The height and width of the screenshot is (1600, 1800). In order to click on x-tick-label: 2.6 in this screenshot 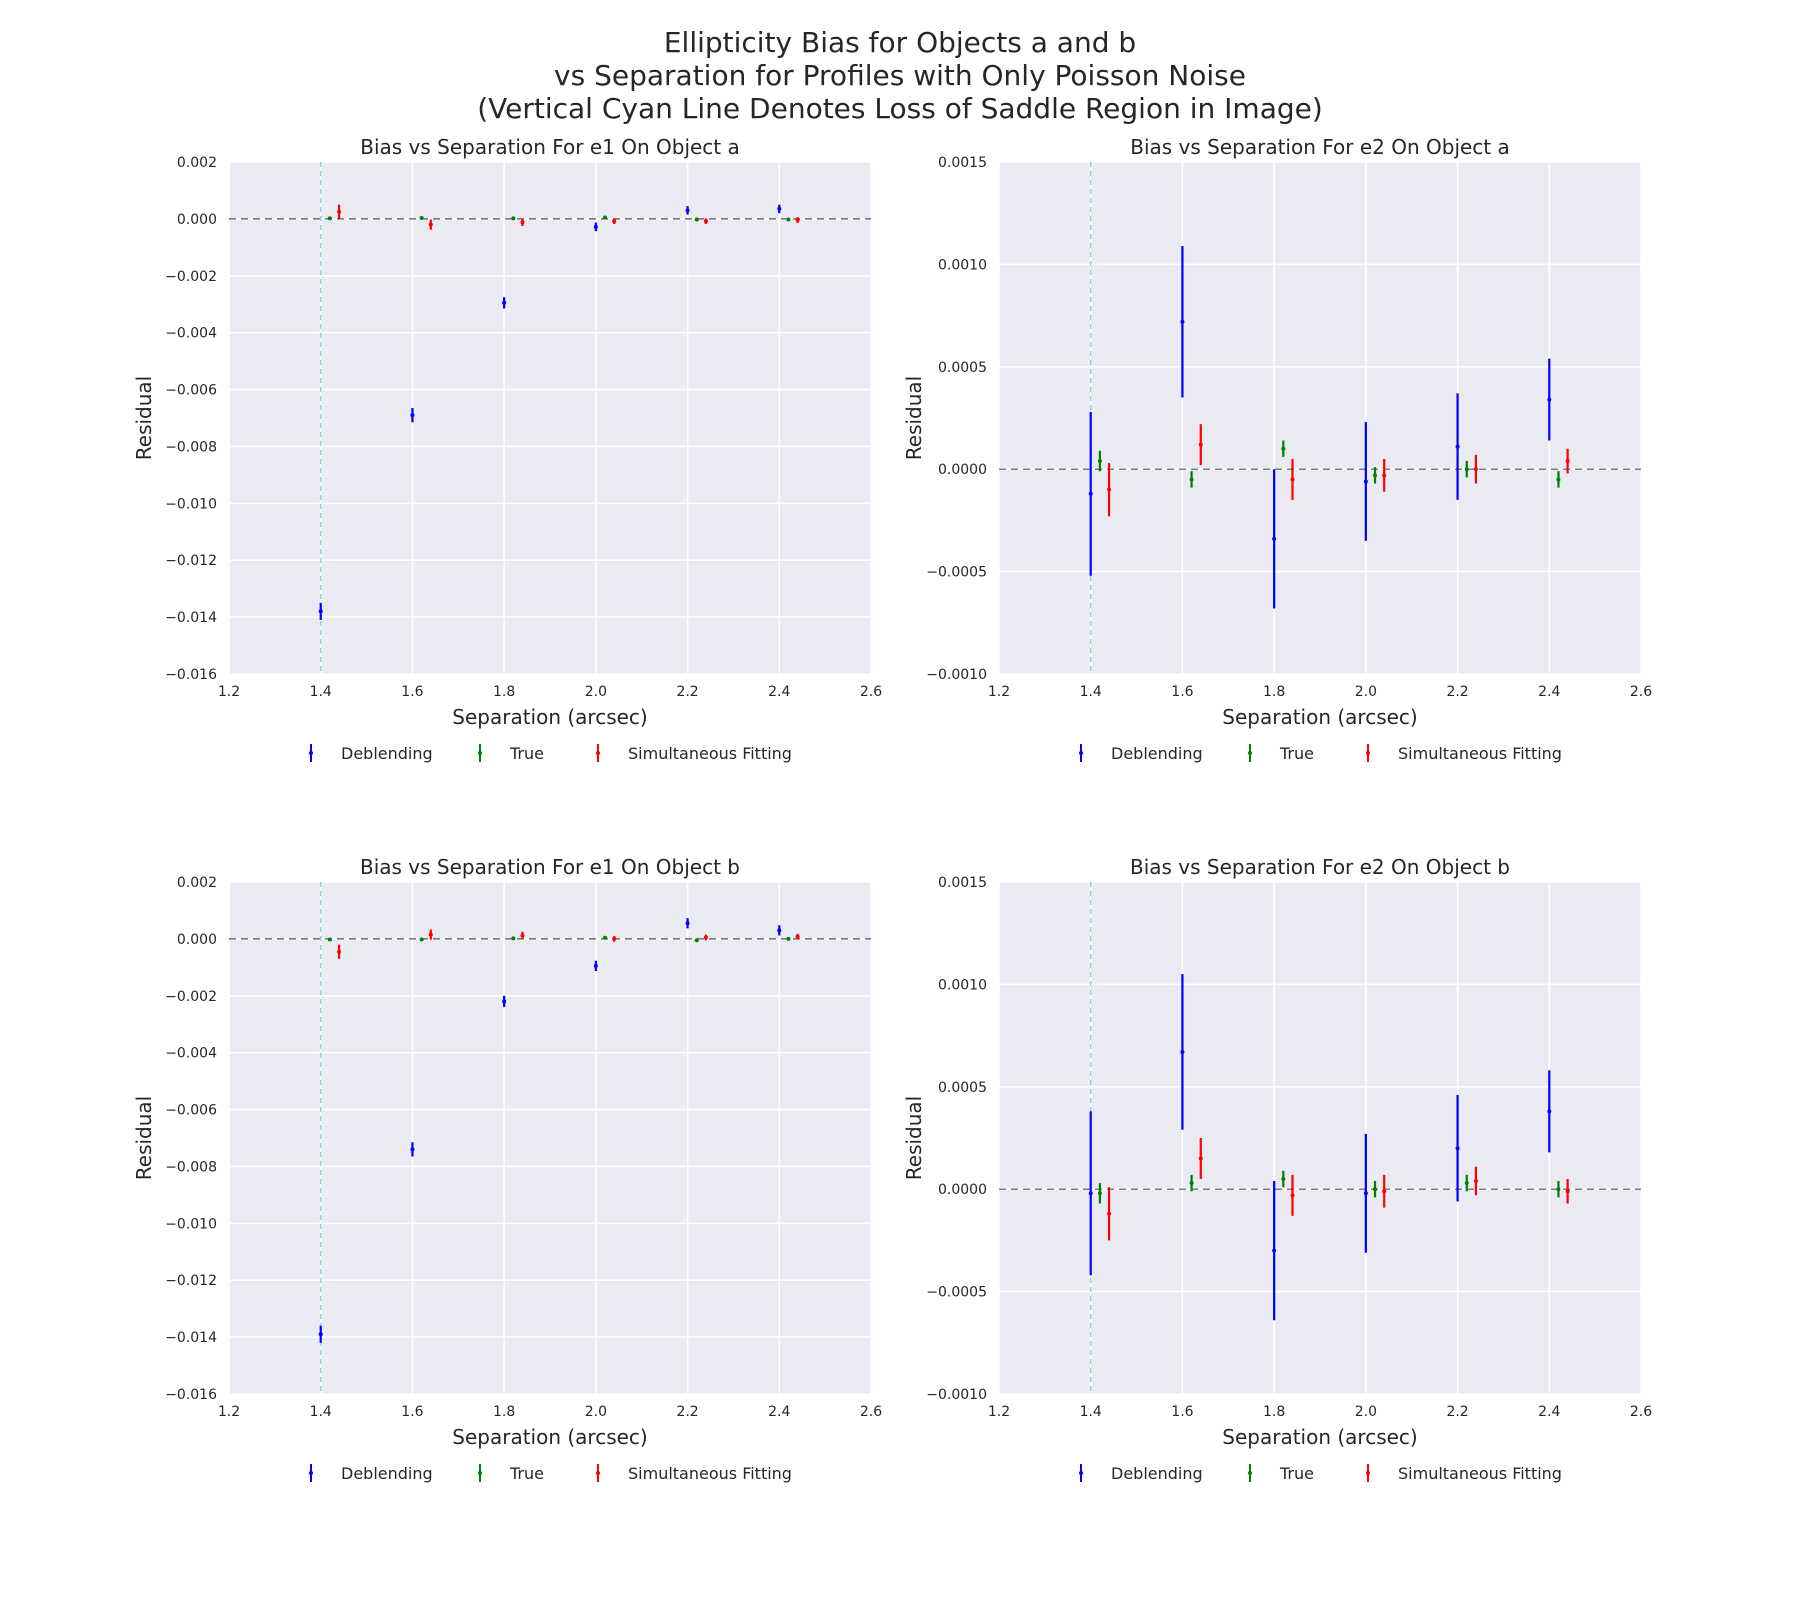, I will do `click(1641, 1412)`.